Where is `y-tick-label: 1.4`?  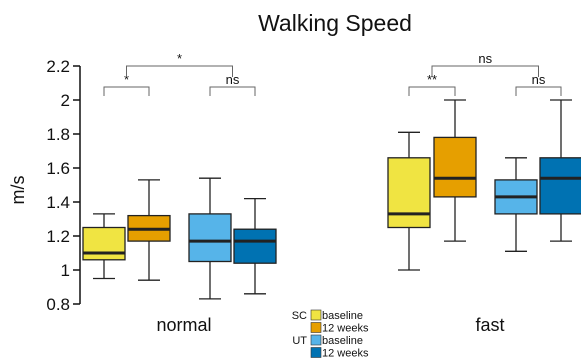 y-tick-label: 1.4 is located at coordinates (58, 202).